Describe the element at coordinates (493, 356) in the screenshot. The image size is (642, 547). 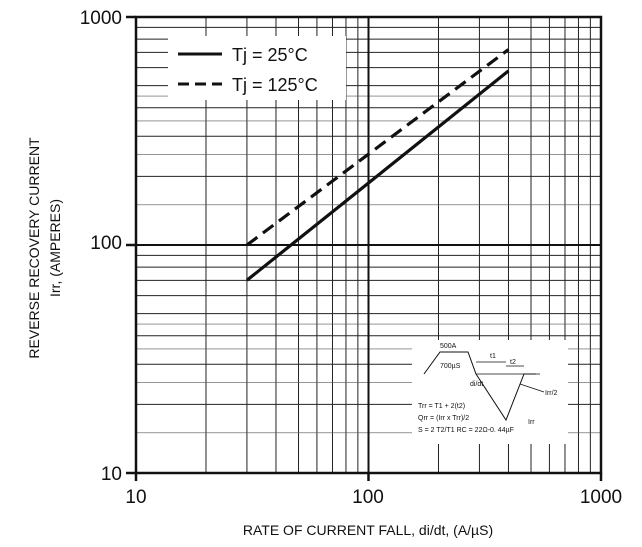
I see `inset-label-t1: t1` at that location.